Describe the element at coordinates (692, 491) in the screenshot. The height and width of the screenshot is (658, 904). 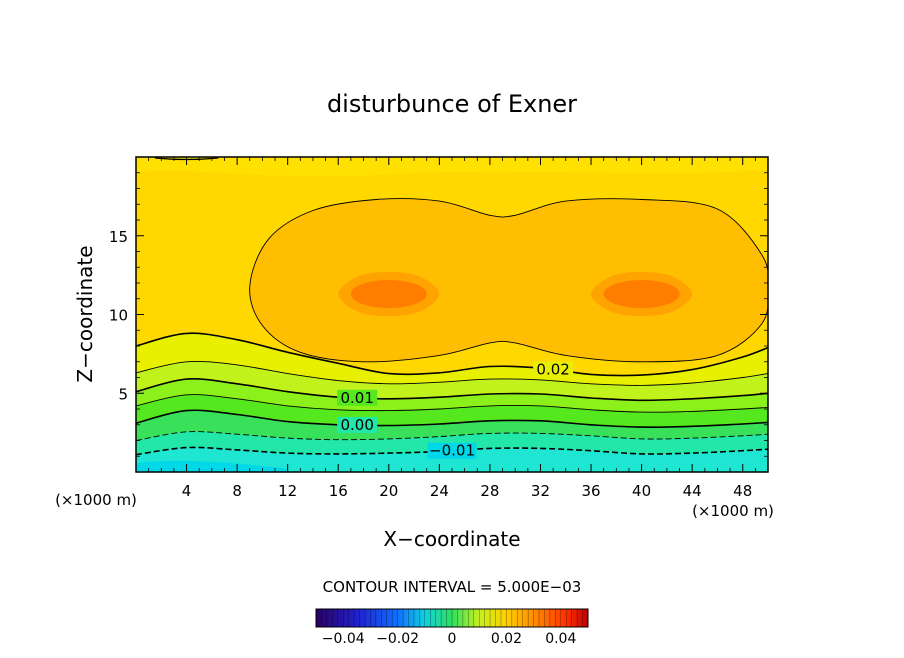
I see `x-tick-label: 44` at that location.